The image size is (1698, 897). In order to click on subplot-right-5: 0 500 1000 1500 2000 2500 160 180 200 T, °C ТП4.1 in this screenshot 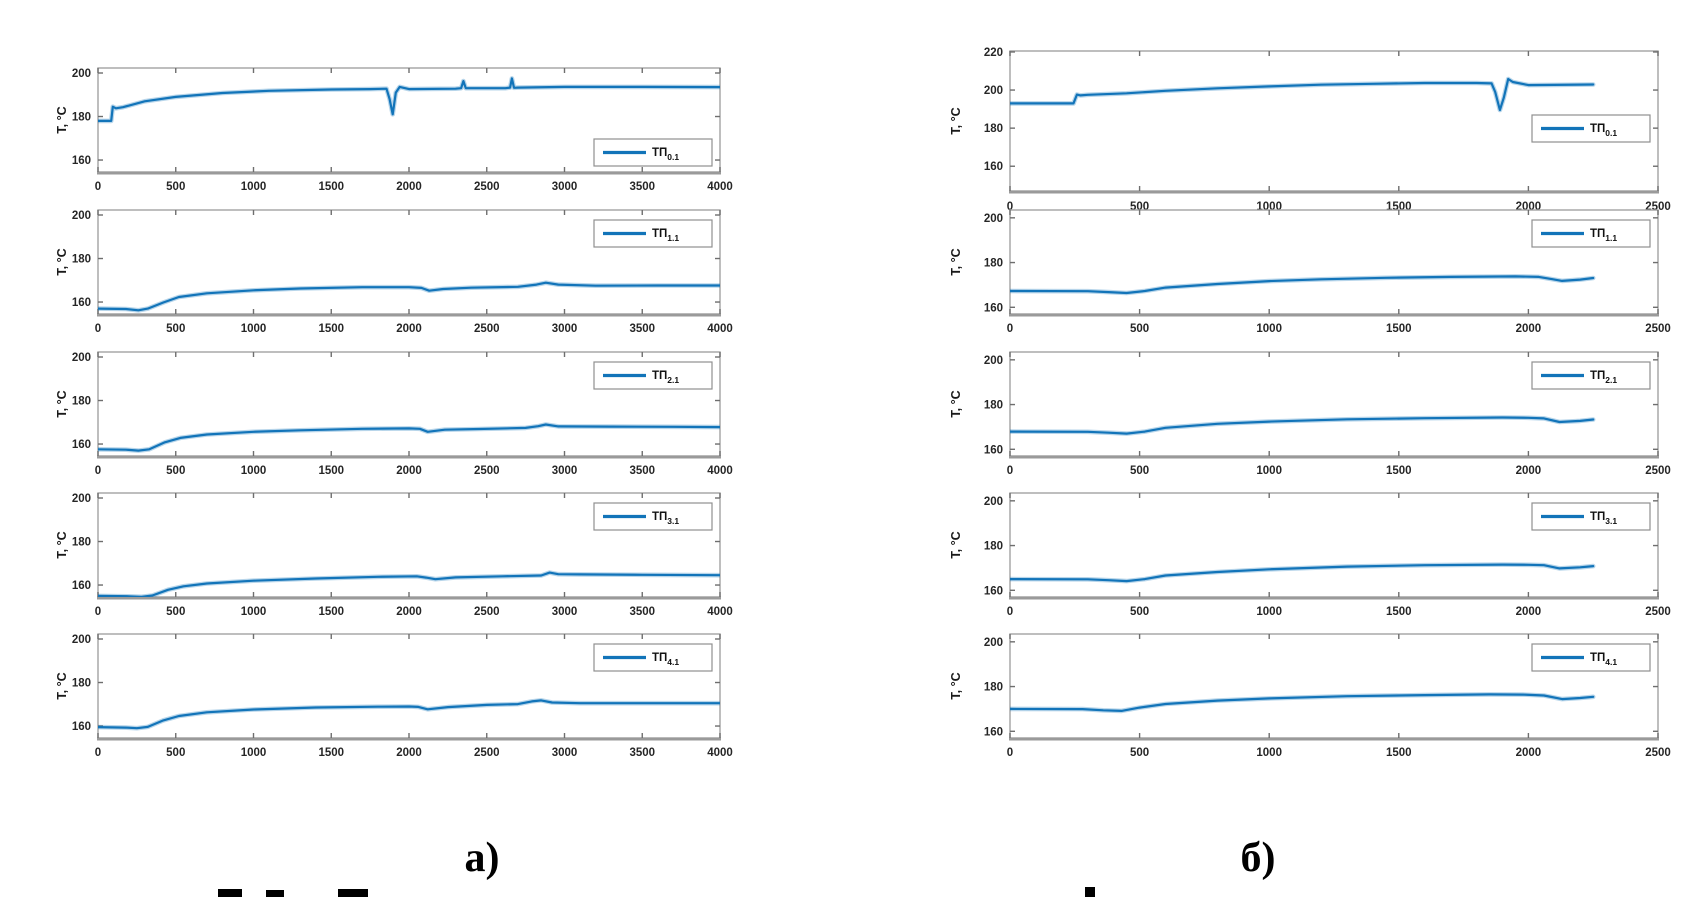, I will do `click(1310, 696)`.